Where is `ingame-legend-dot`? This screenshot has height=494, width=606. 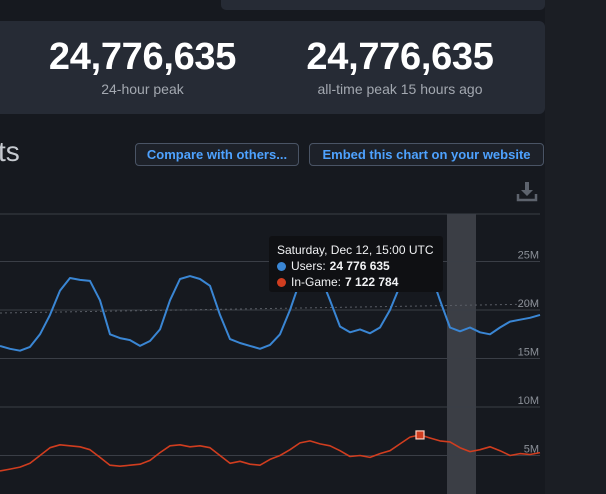
ingame-legend-dot is located at coordinates (281, 282).